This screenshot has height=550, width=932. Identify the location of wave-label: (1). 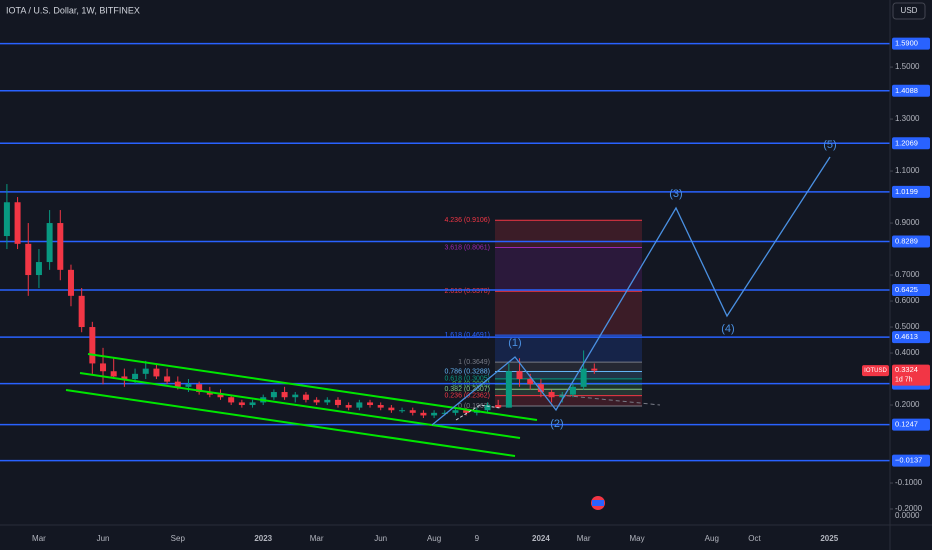
(514, 343).